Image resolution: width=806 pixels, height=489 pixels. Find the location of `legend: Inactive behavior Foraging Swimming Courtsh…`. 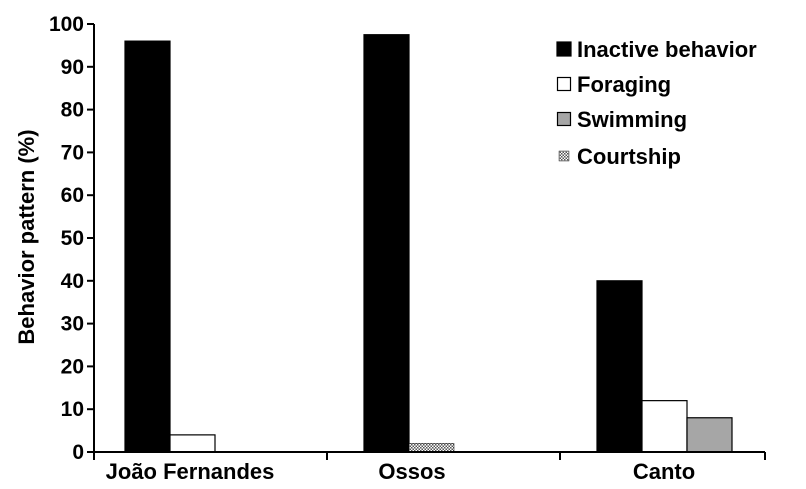

legend: Inactive behavior Foraging Swimming Courtsh… is located at coordinates (656, 103).